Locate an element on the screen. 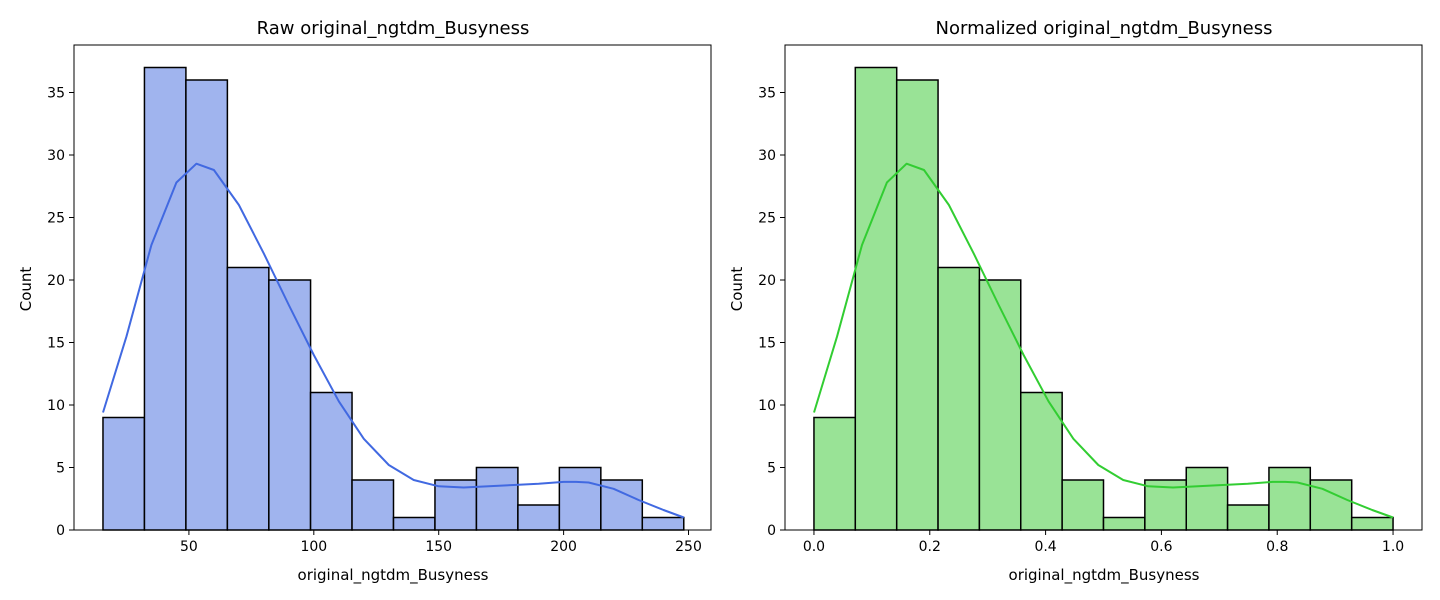 The height and width of the screenshot is (600, 1440). x-tick-label: 0.0 is located at coordinates (814, 547).